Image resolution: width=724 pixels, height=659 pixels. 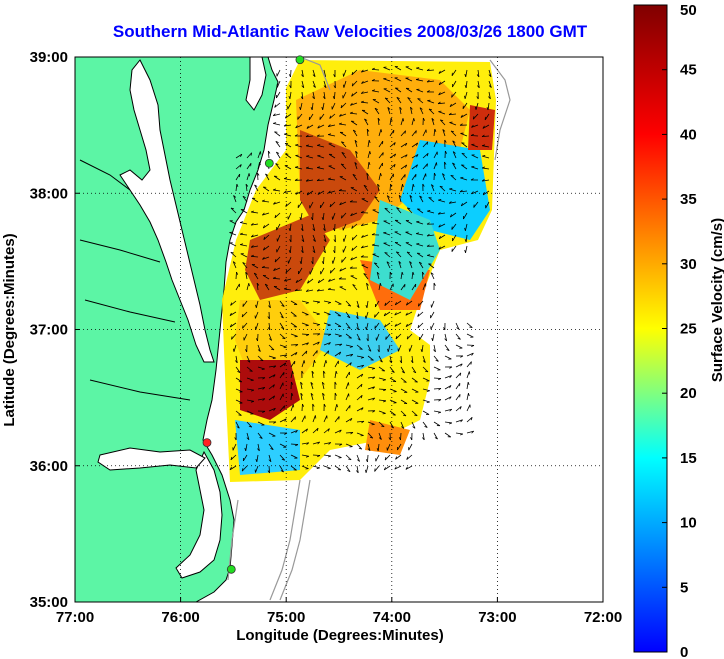 What do you see at coordinates (688, 10) in the screenshot?
I see `colorbar-tick-label: 50` at bounding box center [688, 10].